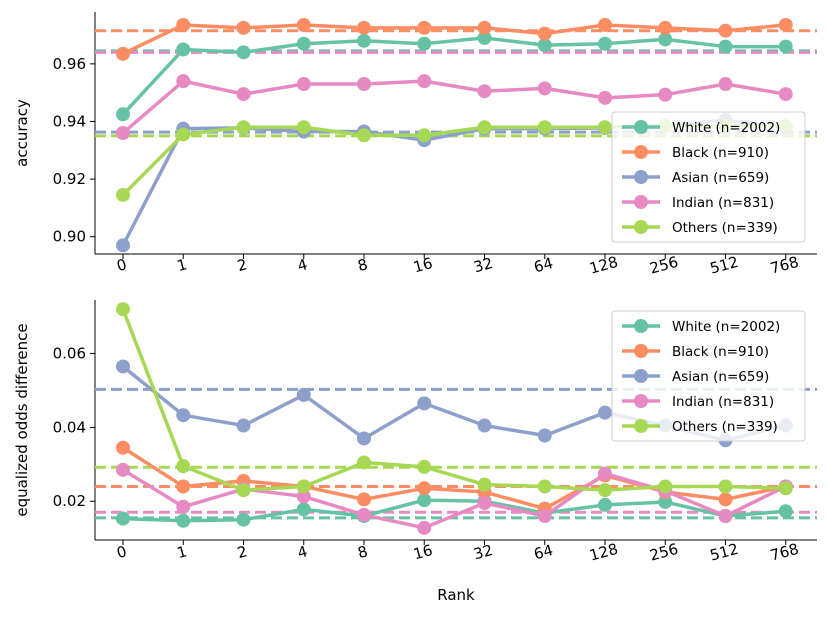 The image size is (830, 620). Describe the element at coordinates (242, 552) in the screenshot. I see `x-tick-label: 2` at that location.